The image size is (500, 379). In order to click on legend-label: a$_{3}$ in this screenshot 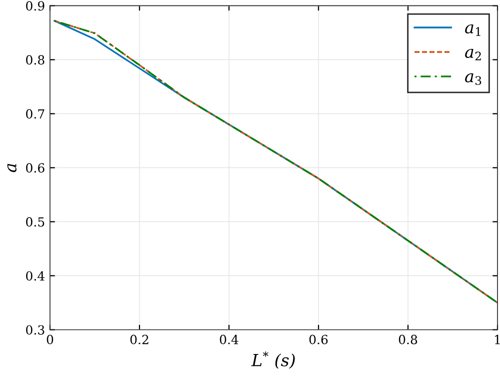, I will do `click(473, 79)`.